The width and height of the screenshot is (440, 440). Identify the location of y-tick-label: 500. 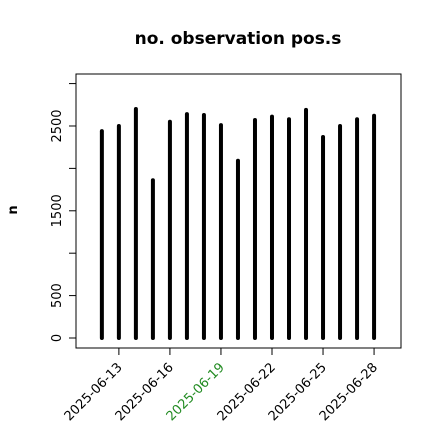
(57, 295).